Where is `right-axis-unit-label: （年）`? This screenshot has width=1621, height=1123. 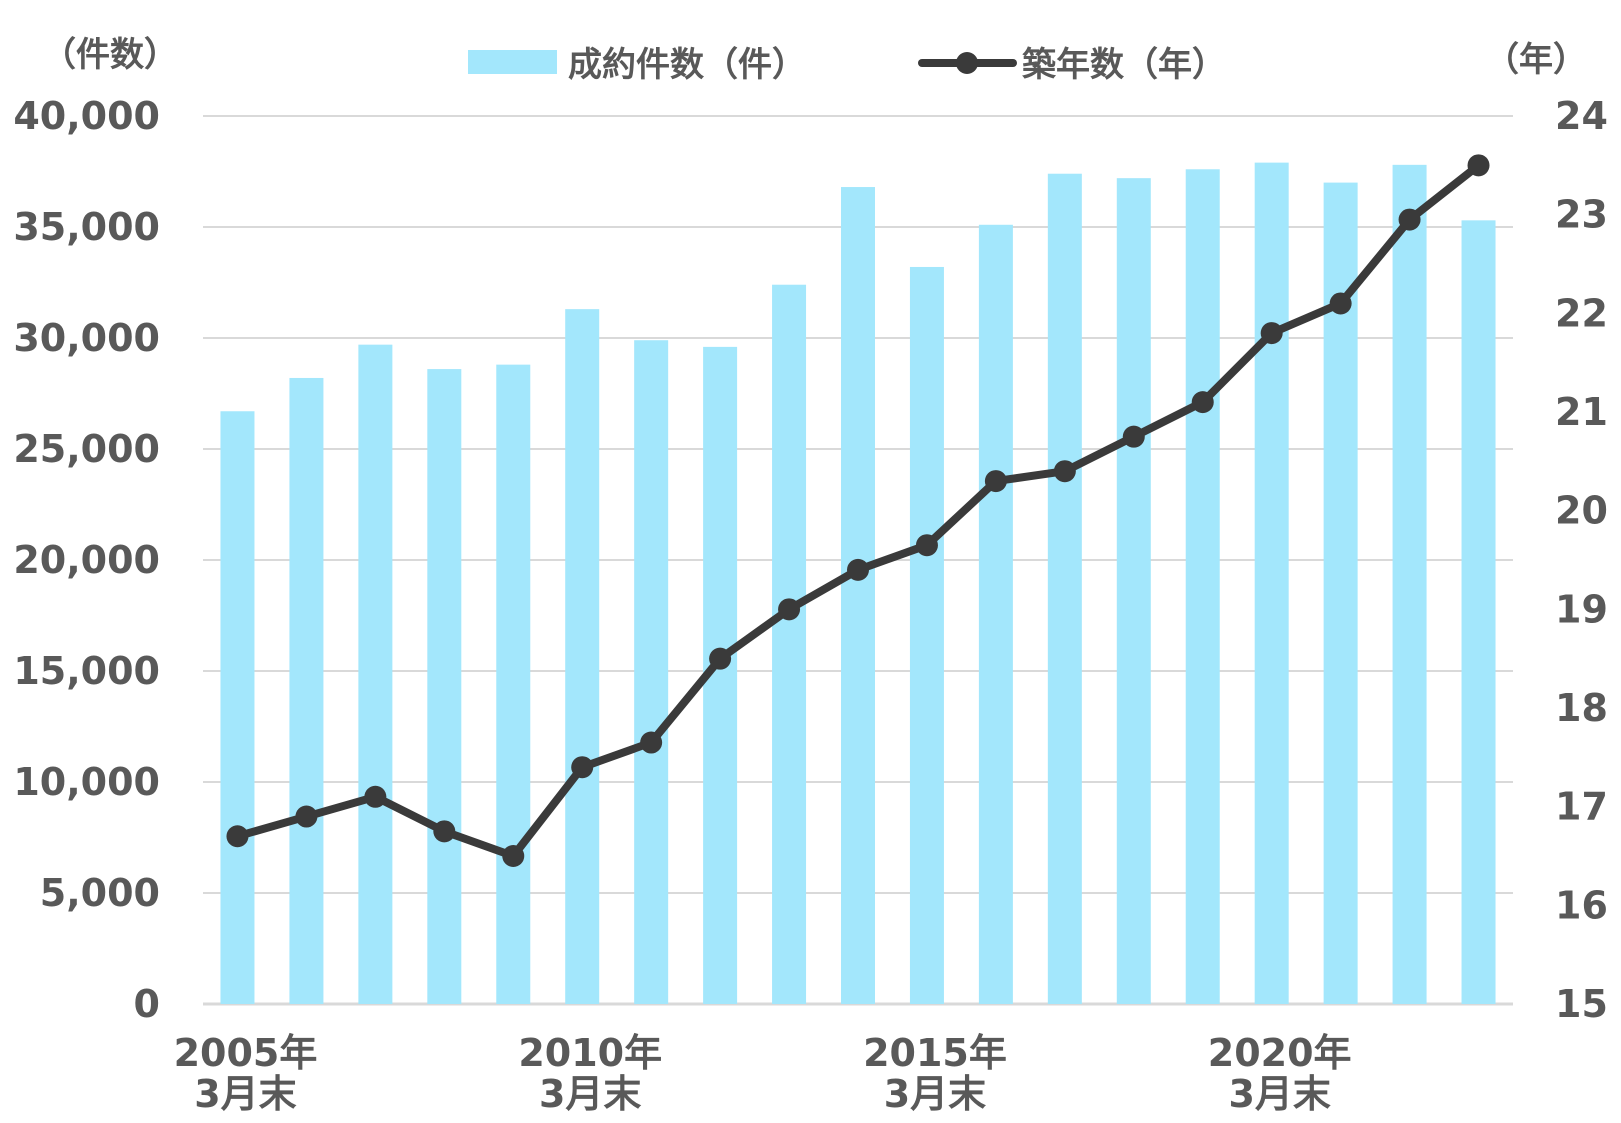
right-axis-unit-label: （年） is located at coordinates (1536, 60).